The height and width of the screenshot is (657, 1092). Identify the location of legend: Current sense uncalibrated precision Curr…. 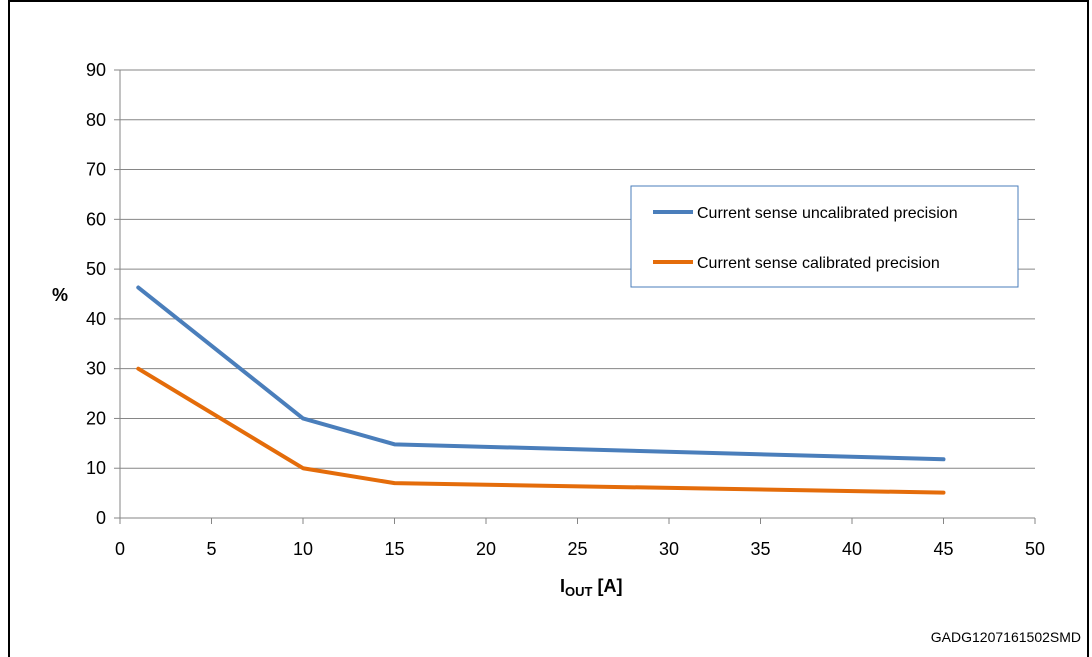
(824, 236).